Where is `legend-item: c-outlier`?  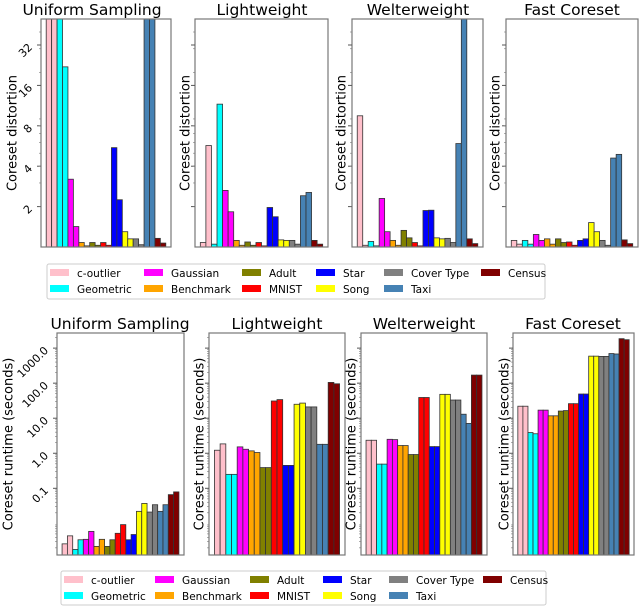 legend-item: c-outlier is located at coordinates (85, 274).